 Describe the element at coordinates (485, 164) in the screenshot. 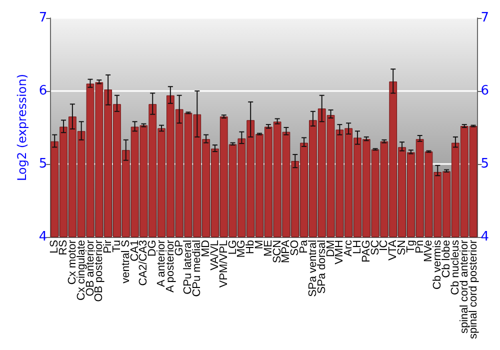

I see `y2-tick-label: 5` at that location.